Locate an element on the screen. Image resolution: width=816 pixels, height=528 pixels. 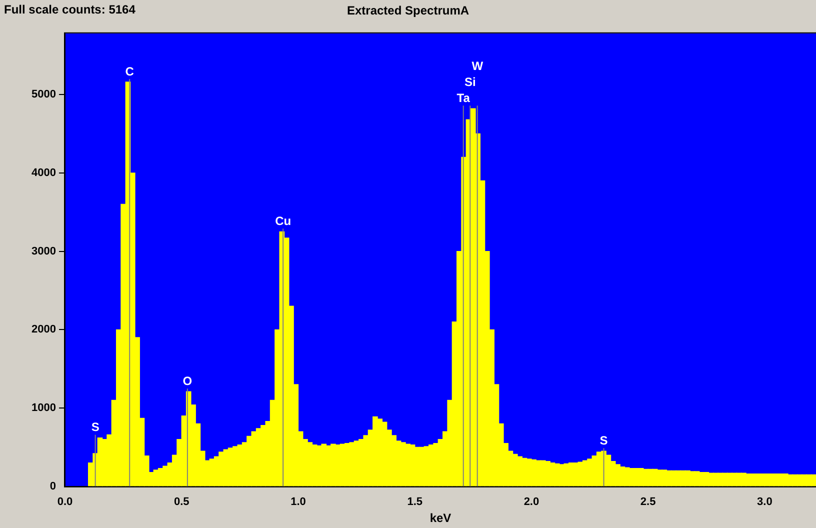
ref-line-label: Ta is located at coordinates (463, 97).